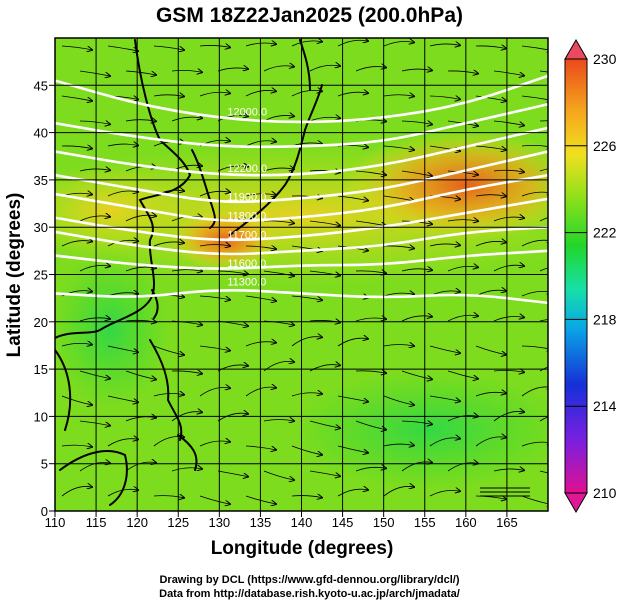 Image resolution: width=619 pixels, height=605 pixels. I want to click on colorbar-gradient, so click(576, 276).